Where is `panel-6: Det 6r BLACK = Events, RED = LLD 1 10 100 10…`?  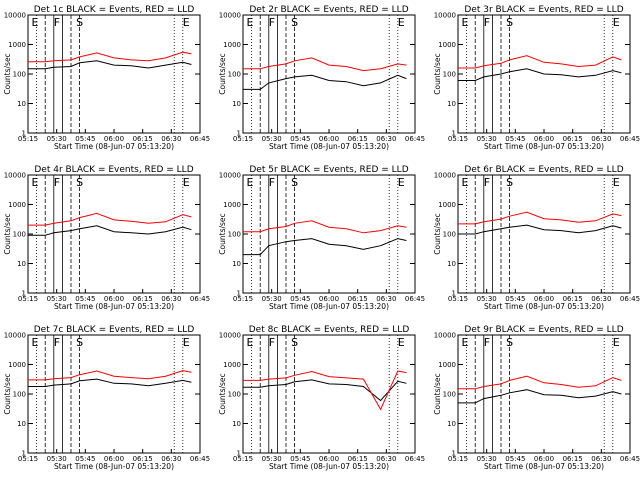 panel-6: Det 6r BLACK = Events, RED = LLD 1 10 100 10… is located at coordinates (536, 238).